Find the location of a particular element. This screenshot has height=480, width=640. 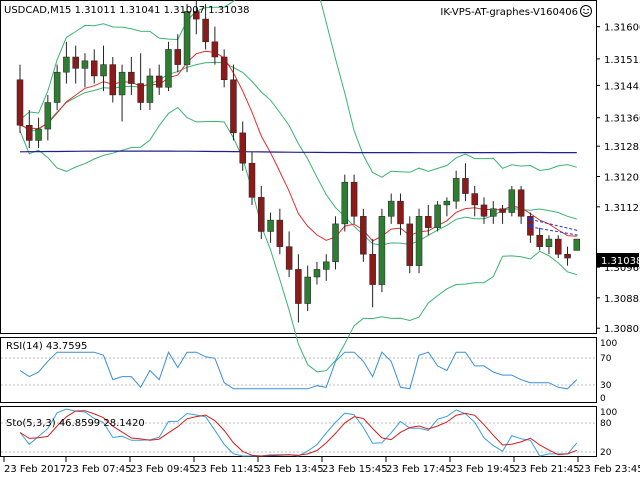

rsi-line is located at coordinates (298, 370).